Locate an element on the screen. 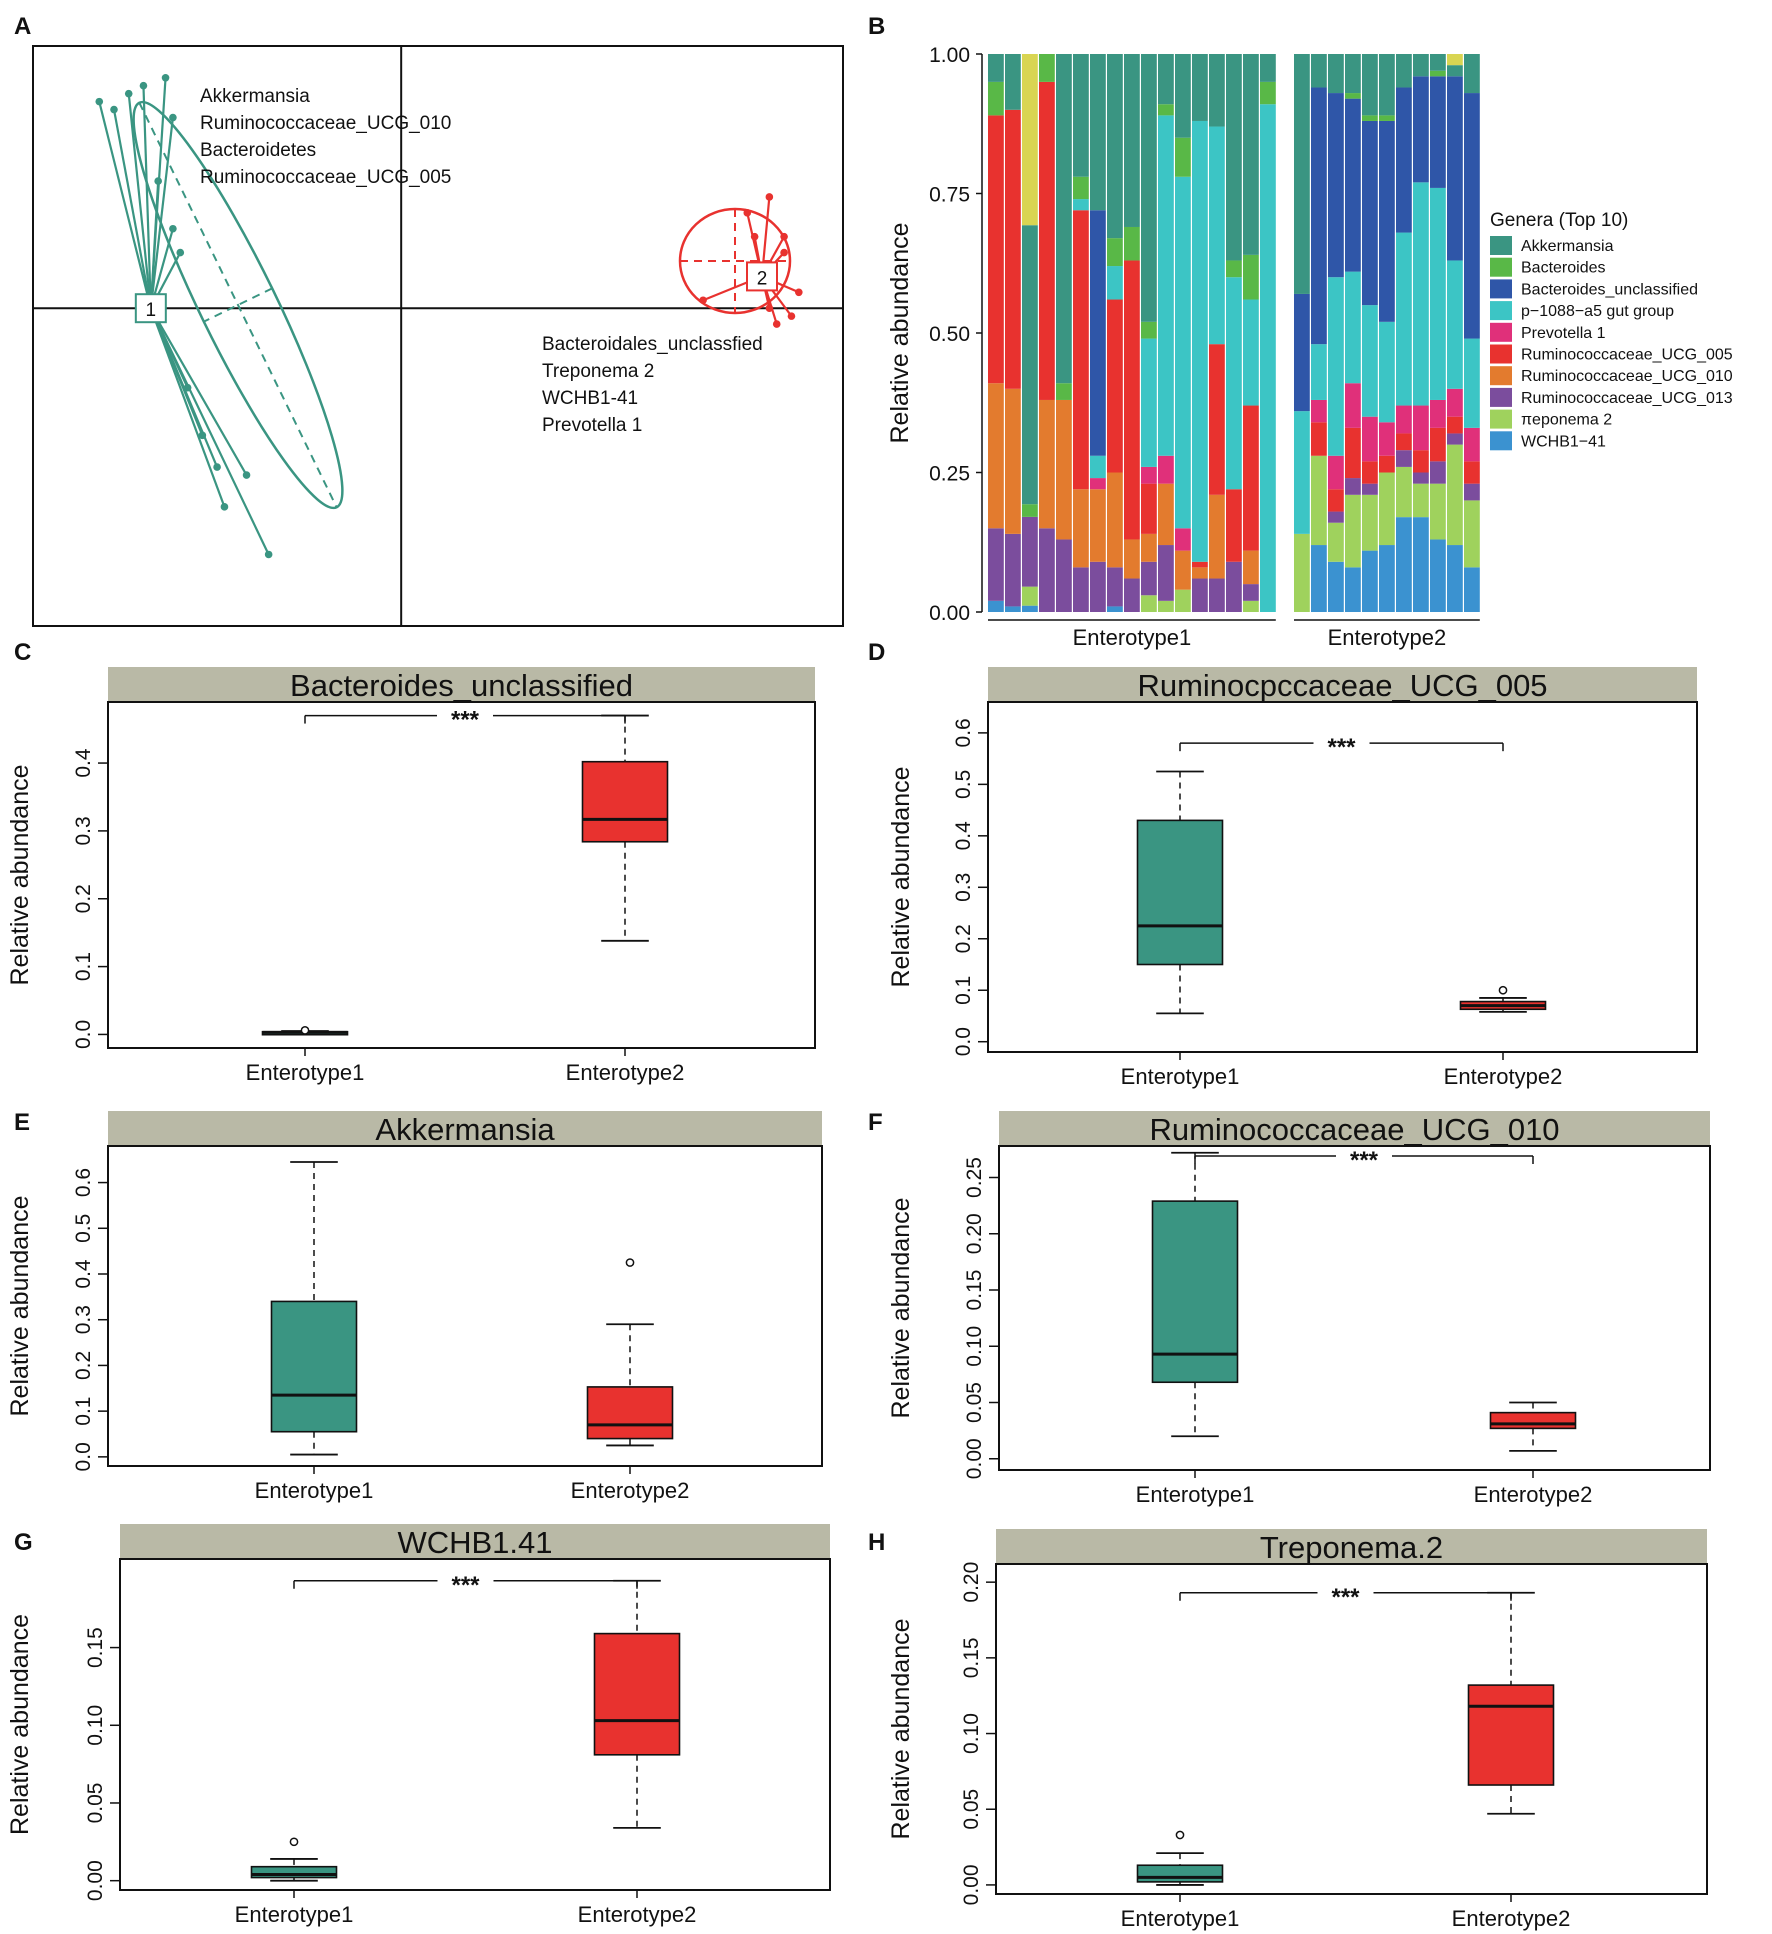  strip-header is located at coordinates (1351, 1546).